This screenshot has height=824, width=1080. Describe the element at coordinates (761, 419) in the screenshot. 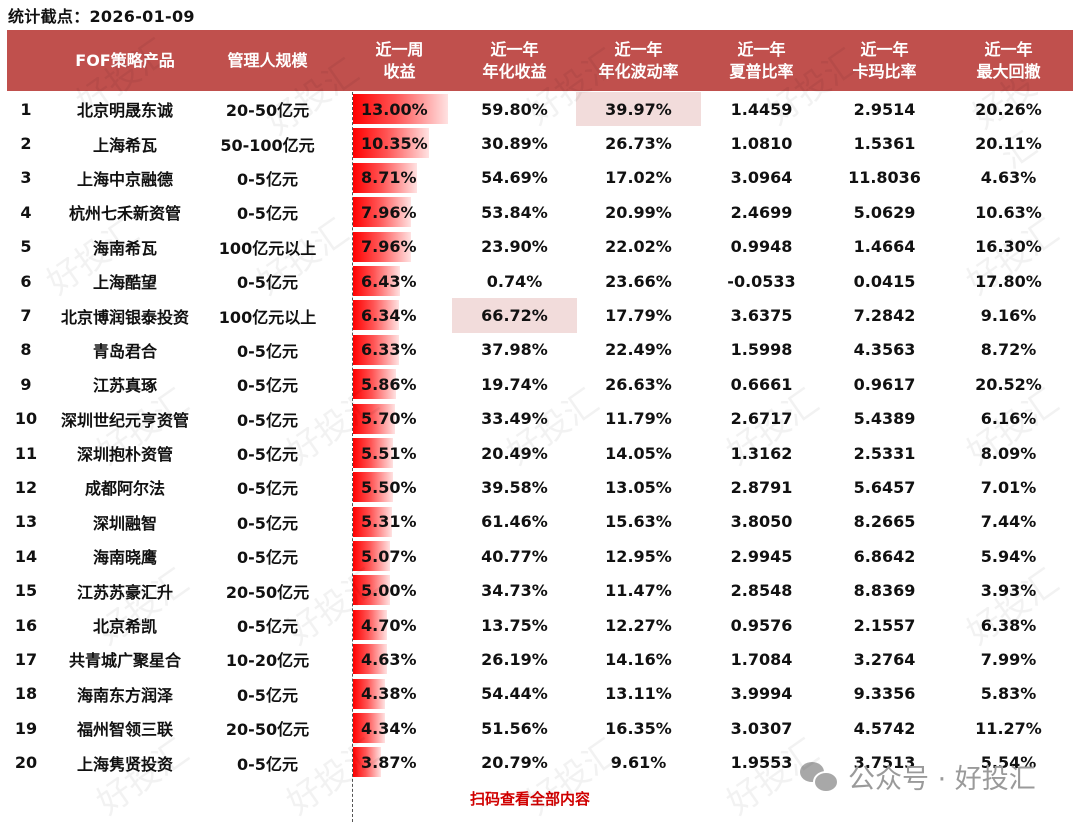

I see `cell-sharpe: 2.6717` at that location.